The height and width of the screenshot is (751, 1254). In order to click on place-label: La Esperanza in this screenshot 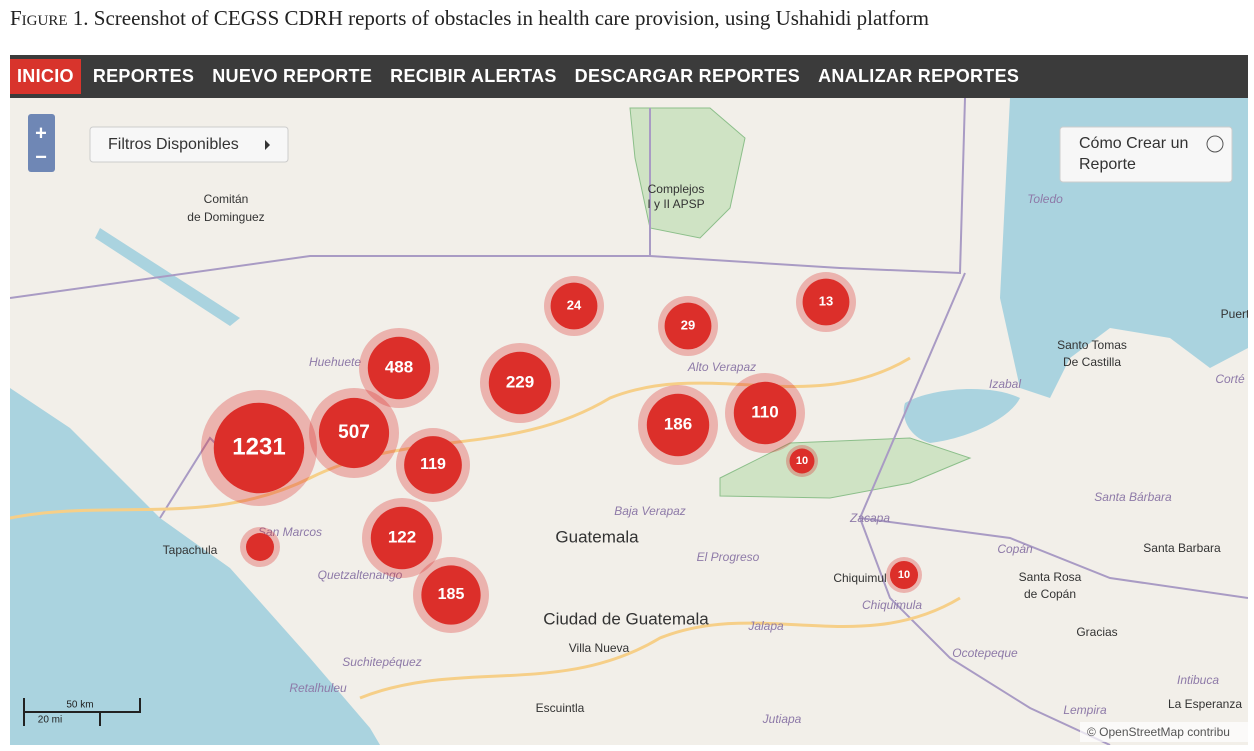, I will do `click(1205, 704)`.